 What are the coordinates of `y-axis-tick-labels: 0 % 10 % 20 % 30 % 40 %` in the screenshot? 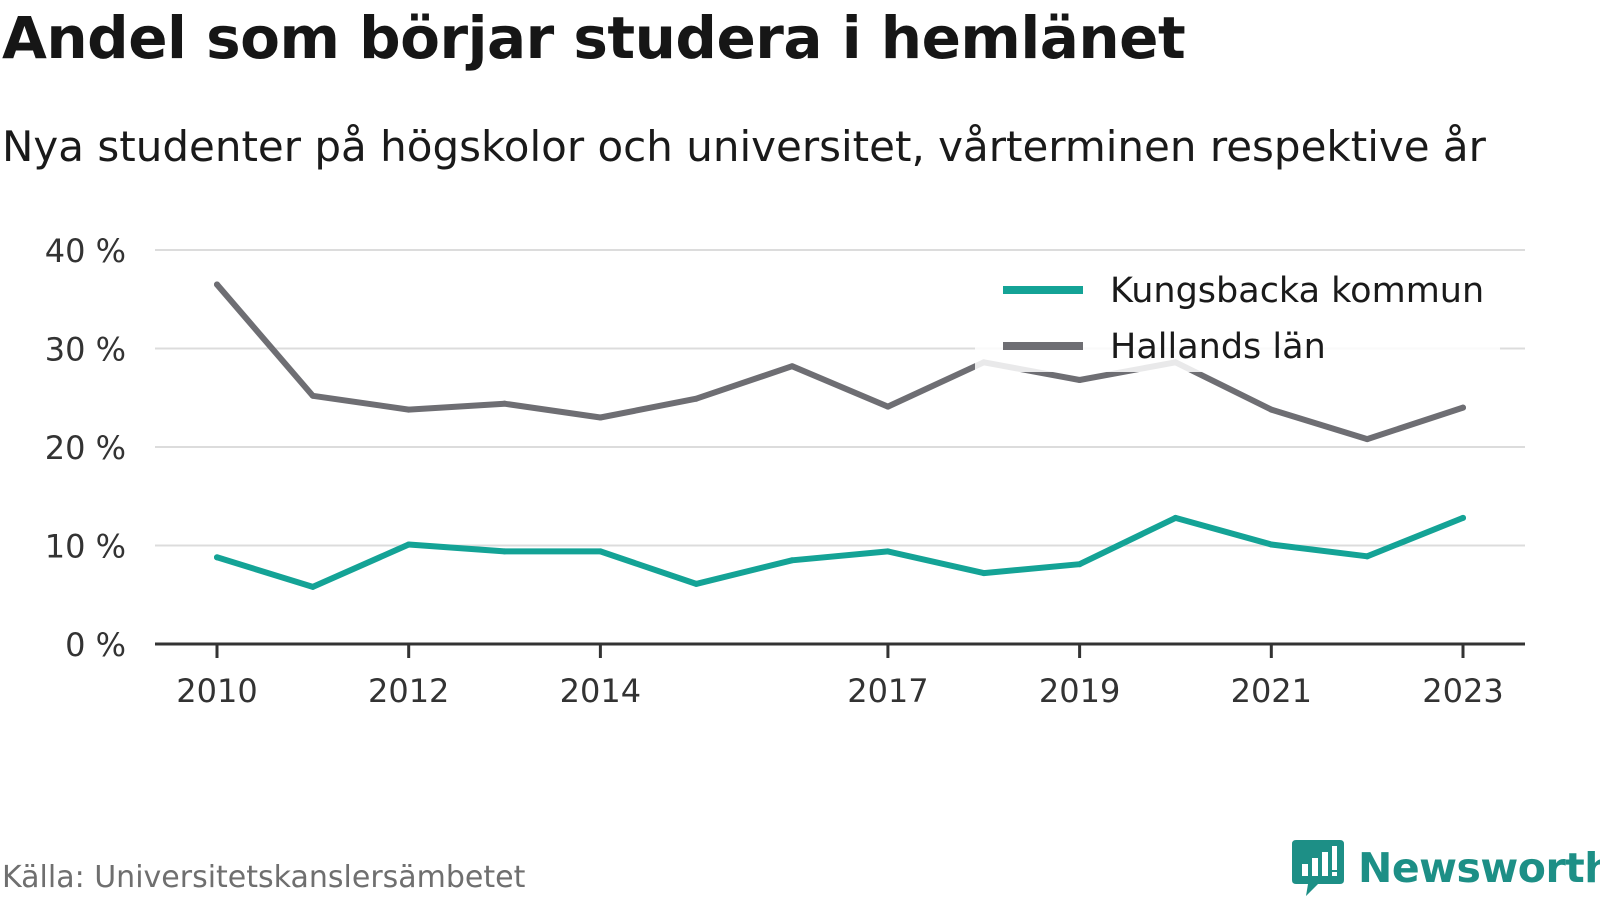 It's located at (85, 448).